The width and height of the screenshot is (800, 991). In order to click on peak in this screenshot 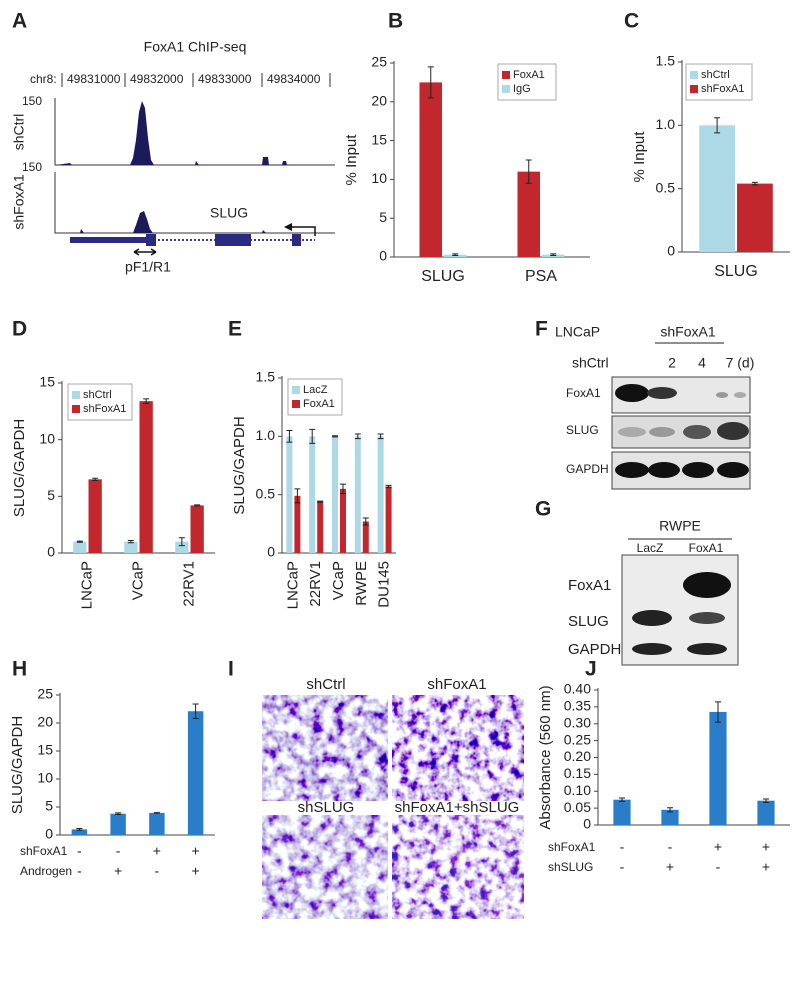, I will do `click(193, 222)`.